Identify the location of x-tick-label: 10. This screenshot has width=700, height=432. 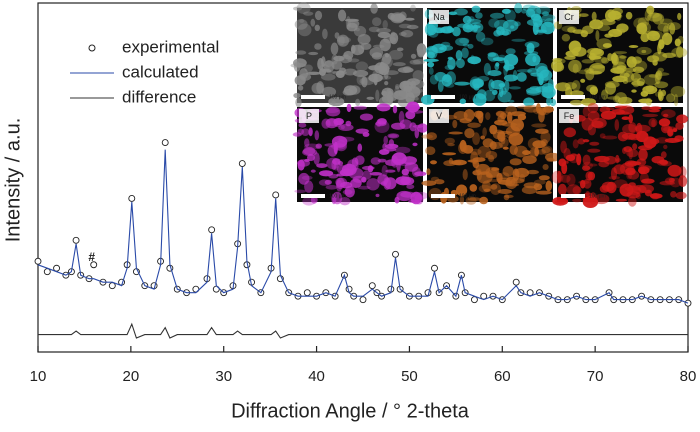
(38, 376).